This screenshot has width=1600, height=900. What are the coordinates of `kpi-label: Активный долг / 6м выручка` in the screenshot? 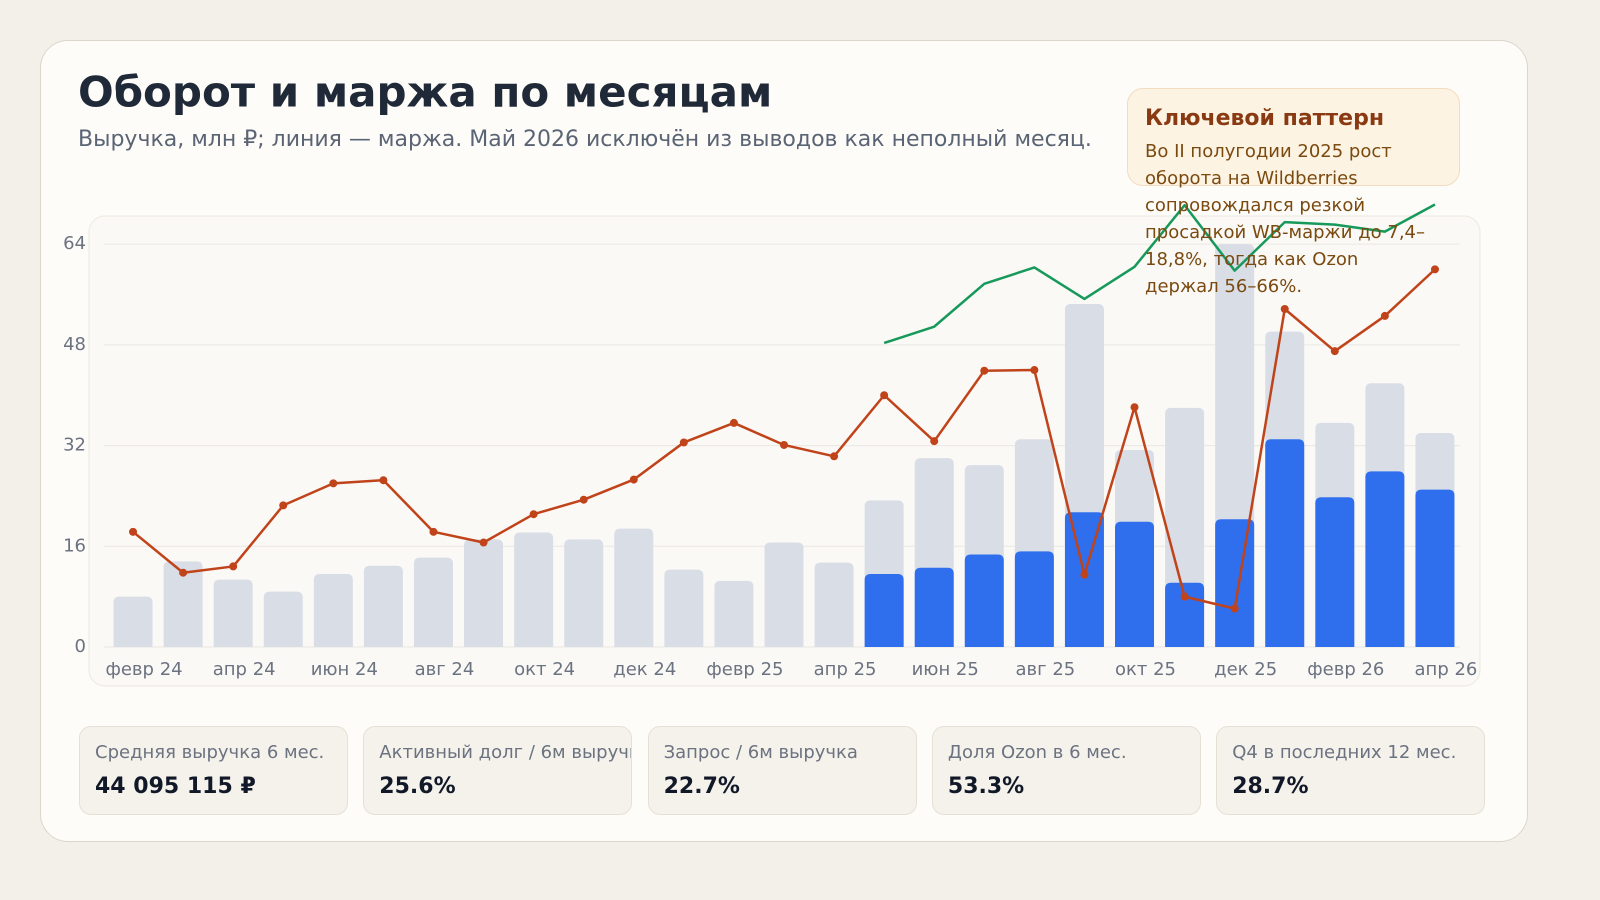 It's located at (506, 752).